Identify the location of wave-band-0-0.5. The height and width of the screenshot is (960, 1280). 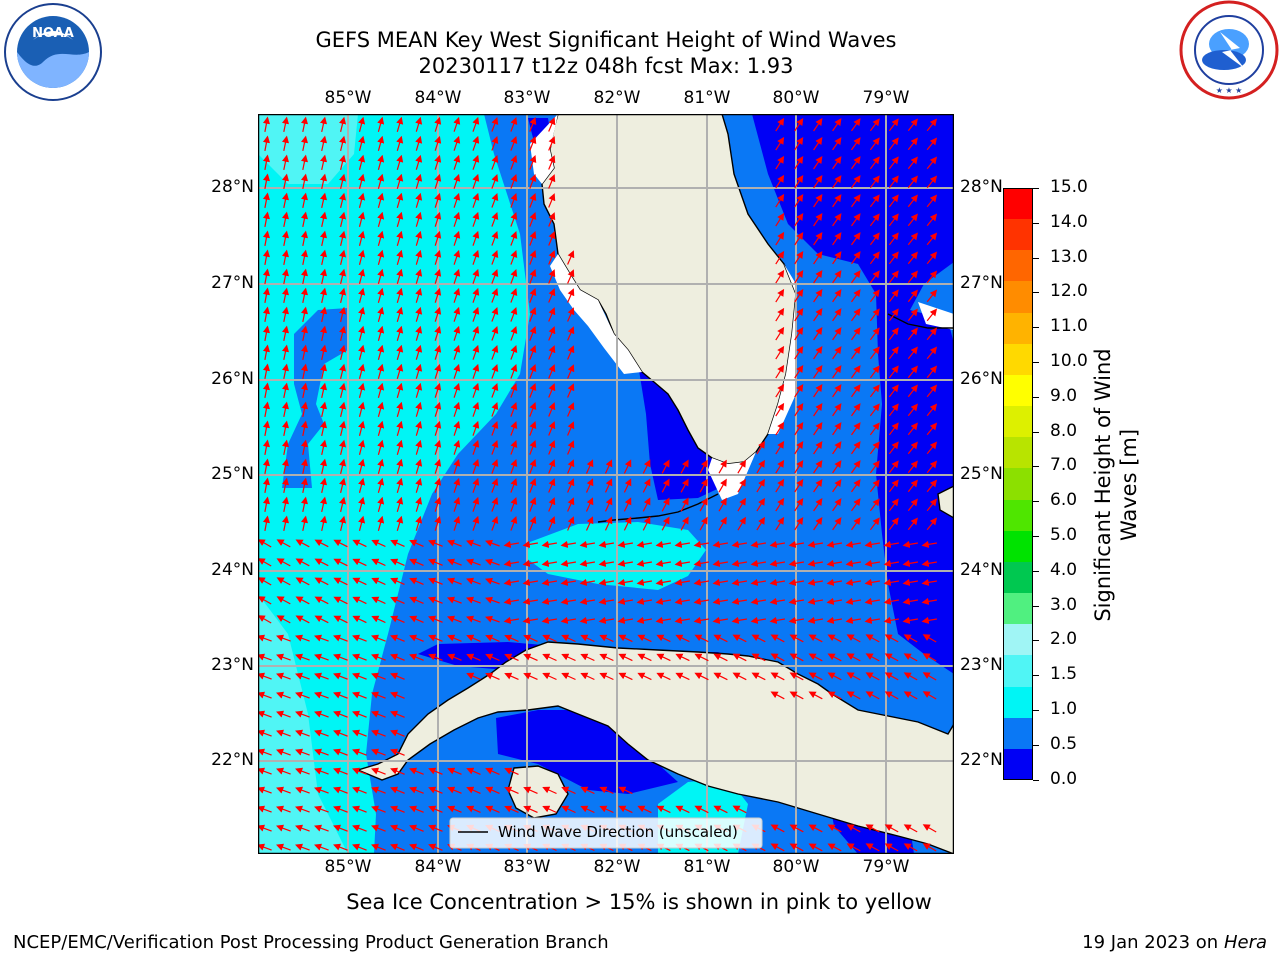
(853, 394).